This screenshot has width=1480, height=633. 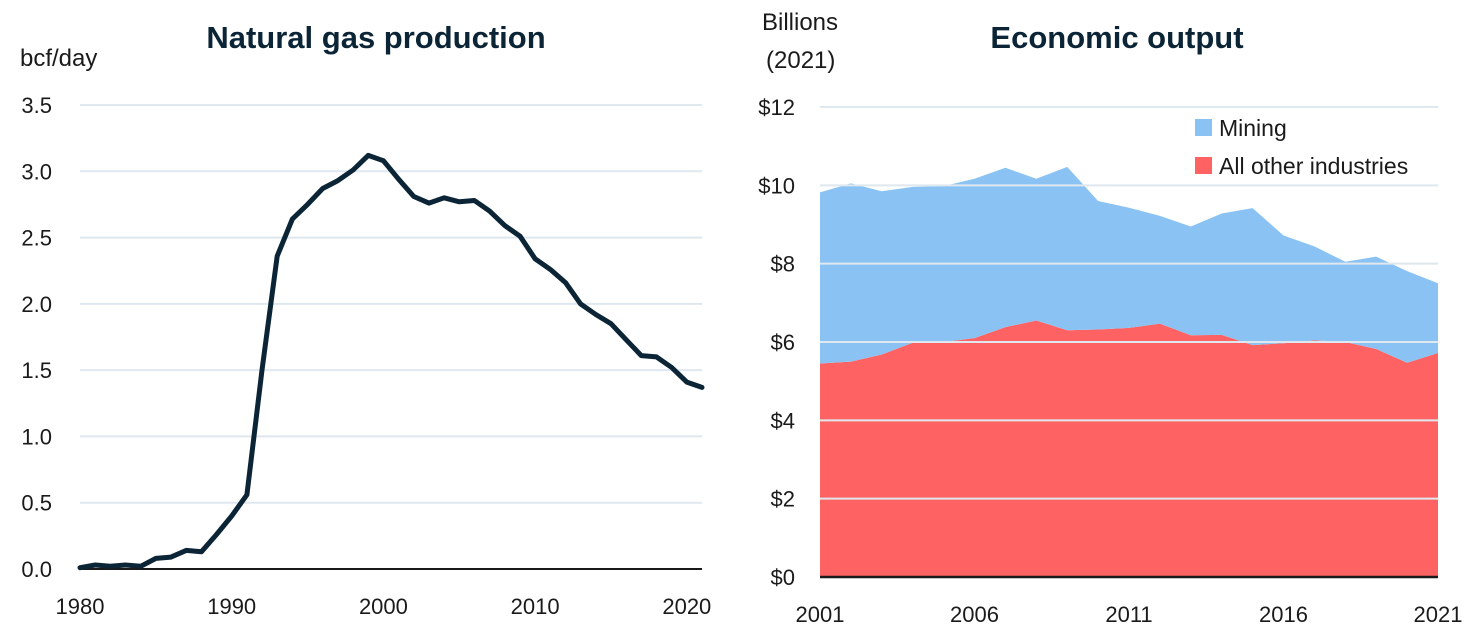 What do you see at coordinates (36, 238) in the screenshot?
I see `left-y-tick-label: 2.5` at bounding box center [36, 238].